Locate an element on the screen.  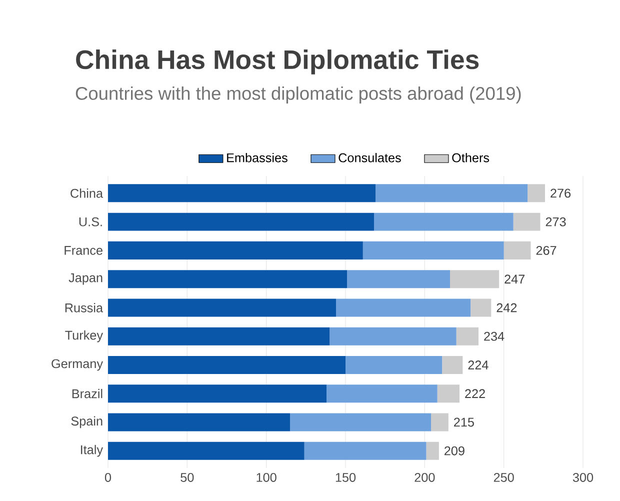
legend-label: Consulates is located at coordinates (369, 157).